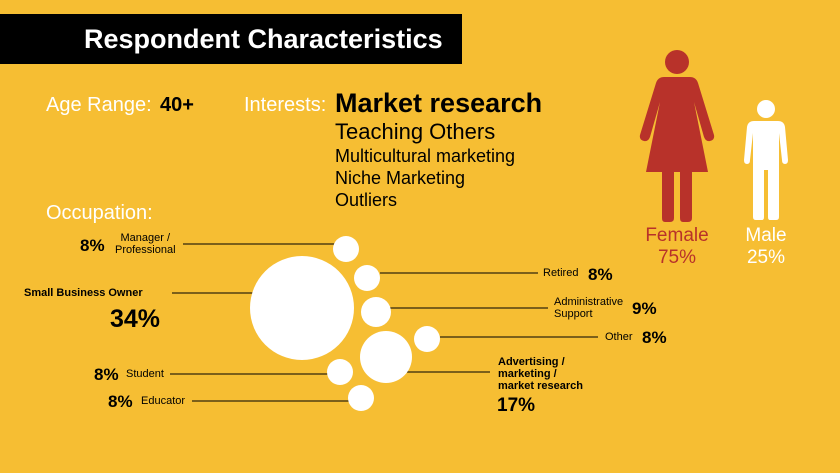 The image size is (840, 473). I want to click on title-bar, so click(231, 39).